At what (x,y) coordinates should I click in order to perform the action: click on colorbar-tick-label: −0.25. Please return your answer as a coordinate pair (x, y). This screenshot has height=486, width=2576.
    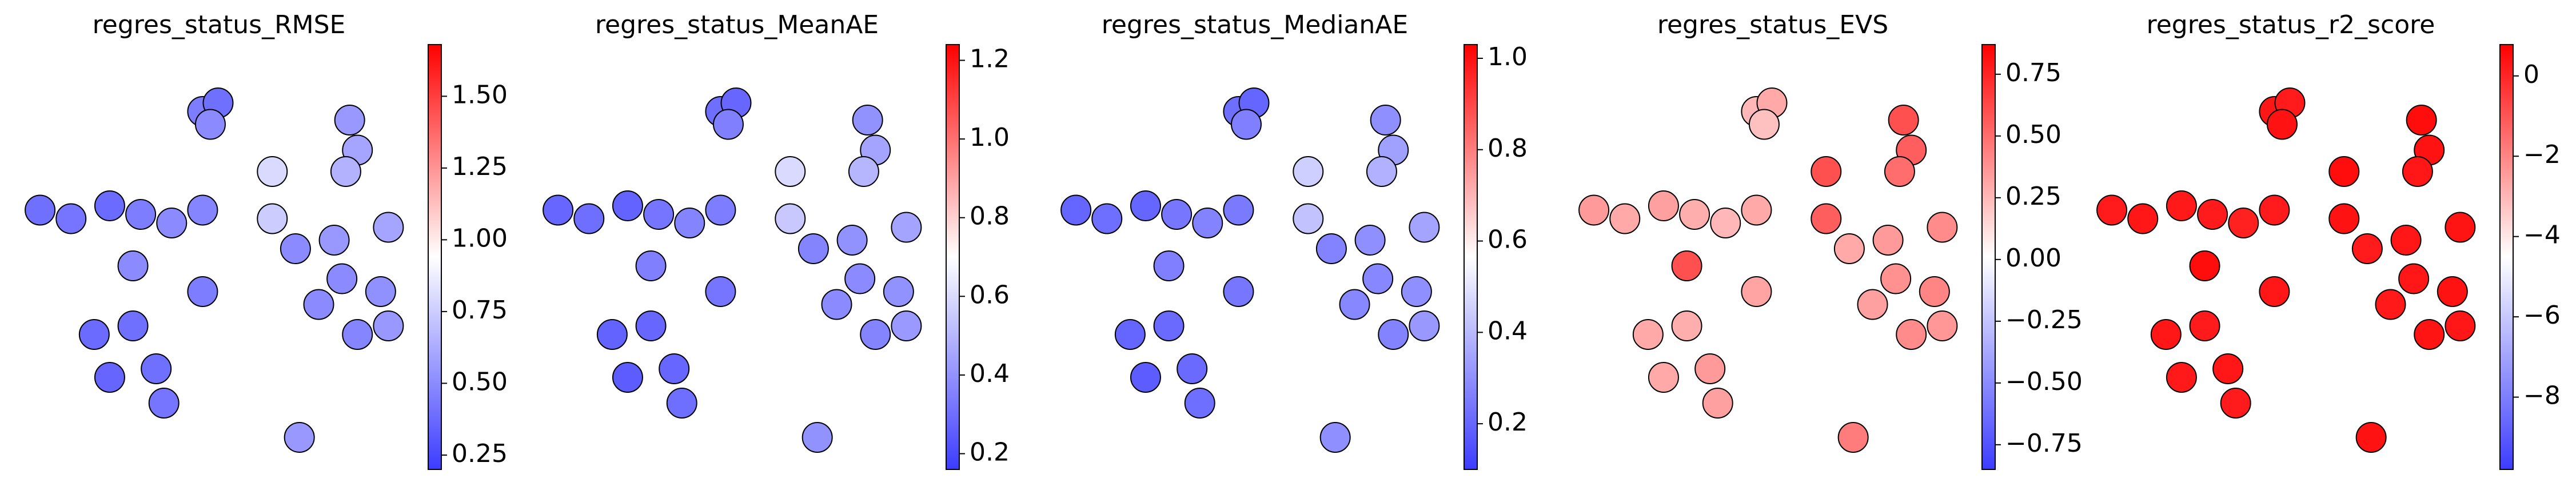
    Looking at the image, I should click on (2044, 319).